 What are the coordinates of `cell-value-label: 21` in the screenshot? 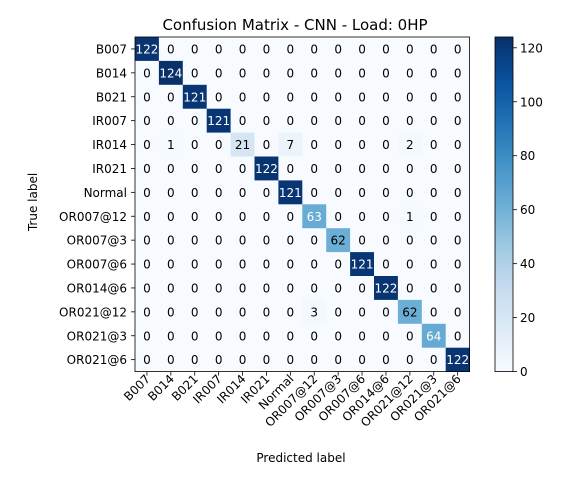 It's located at (242, 145).